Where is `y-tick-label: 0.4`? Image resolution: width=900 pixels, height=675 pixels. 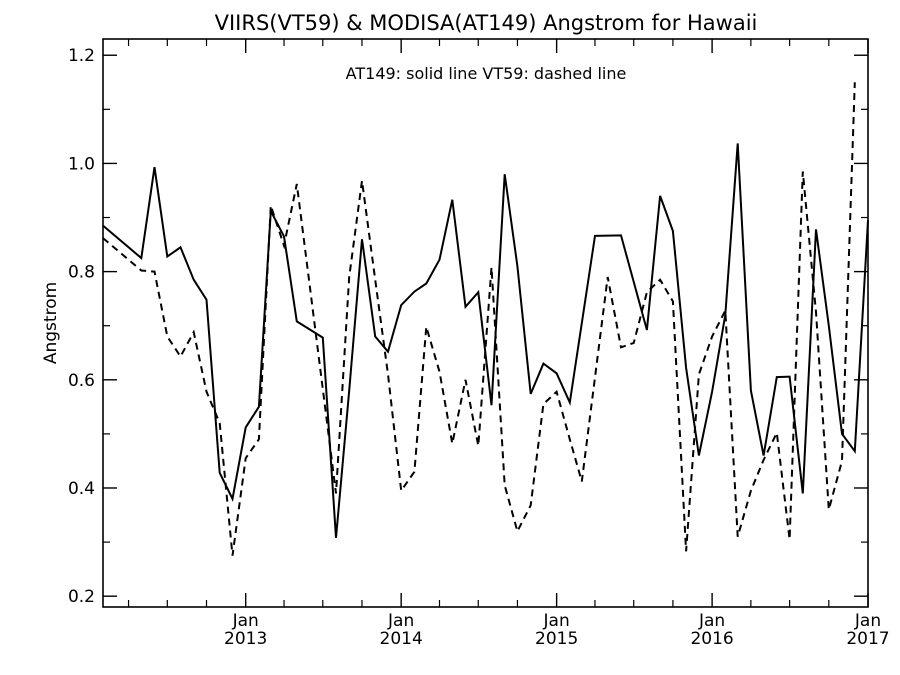
y-tick-label: 0.4 is located at coordinates (81, 489).